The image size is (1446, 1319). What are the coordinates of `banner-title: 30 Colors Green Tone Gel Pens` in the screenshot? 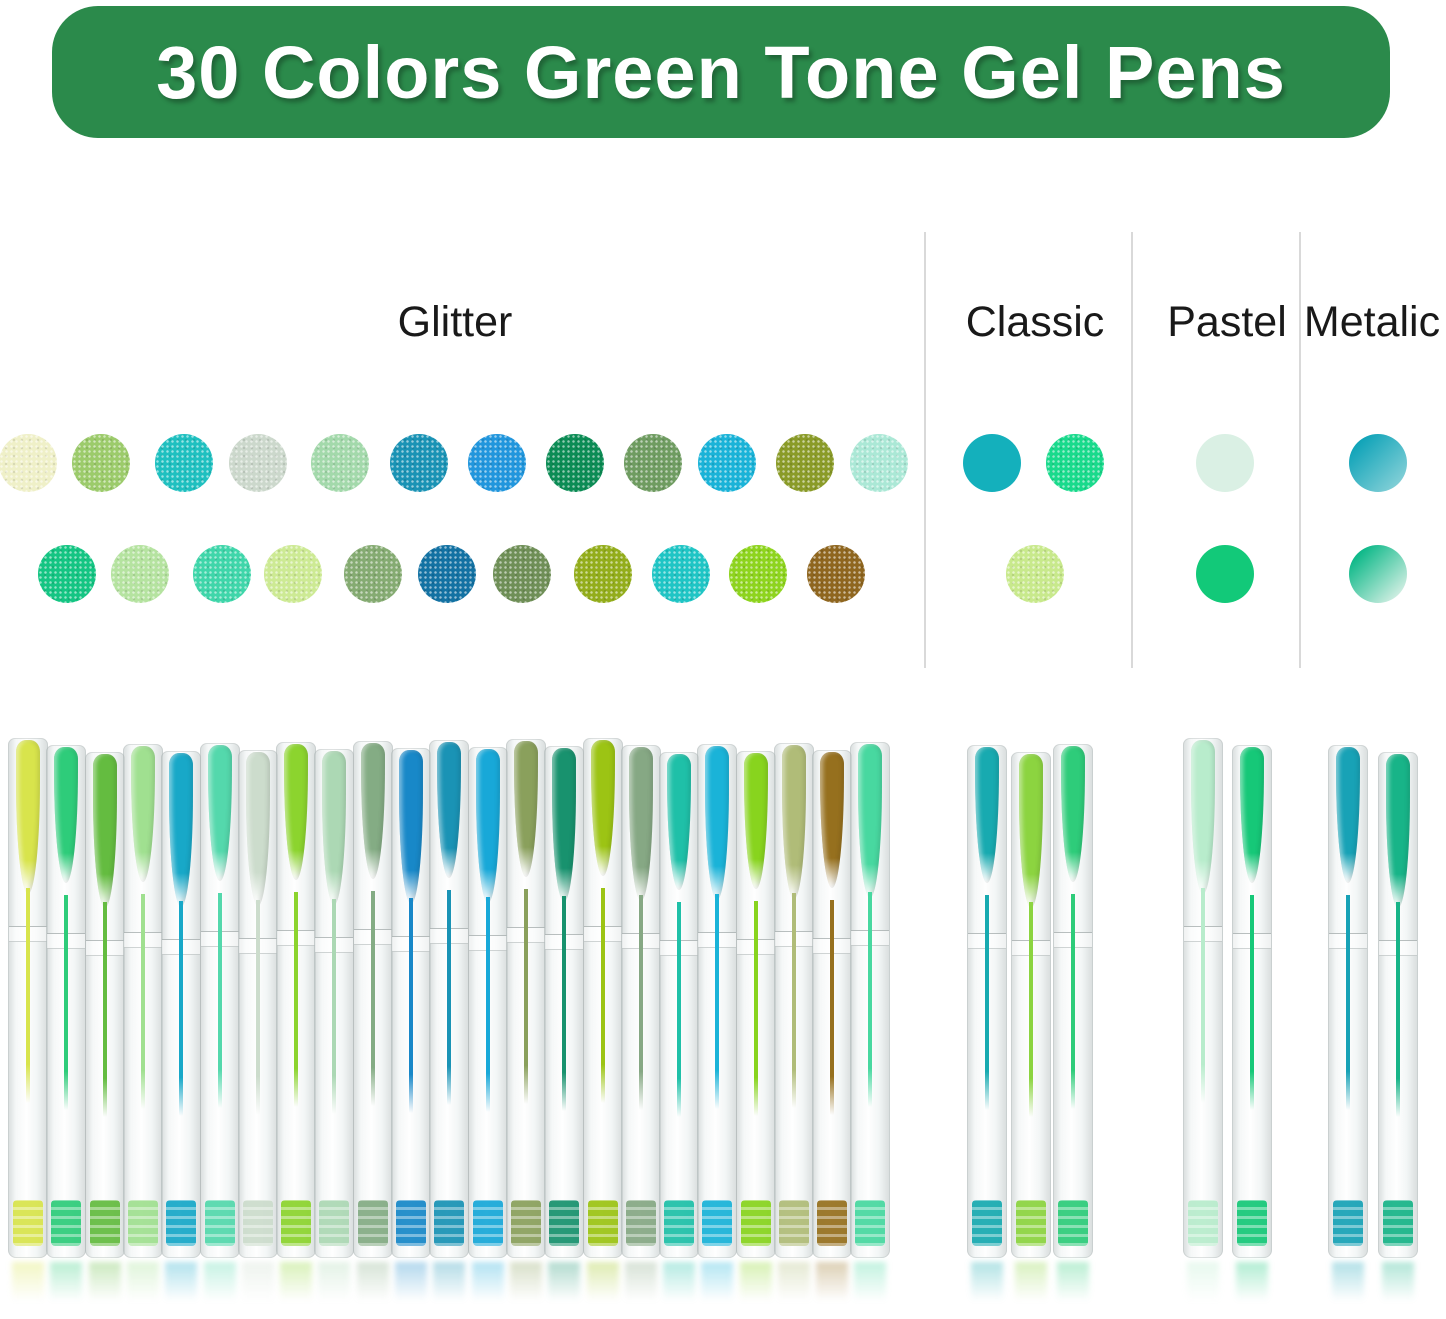 It's located at (721, 72).